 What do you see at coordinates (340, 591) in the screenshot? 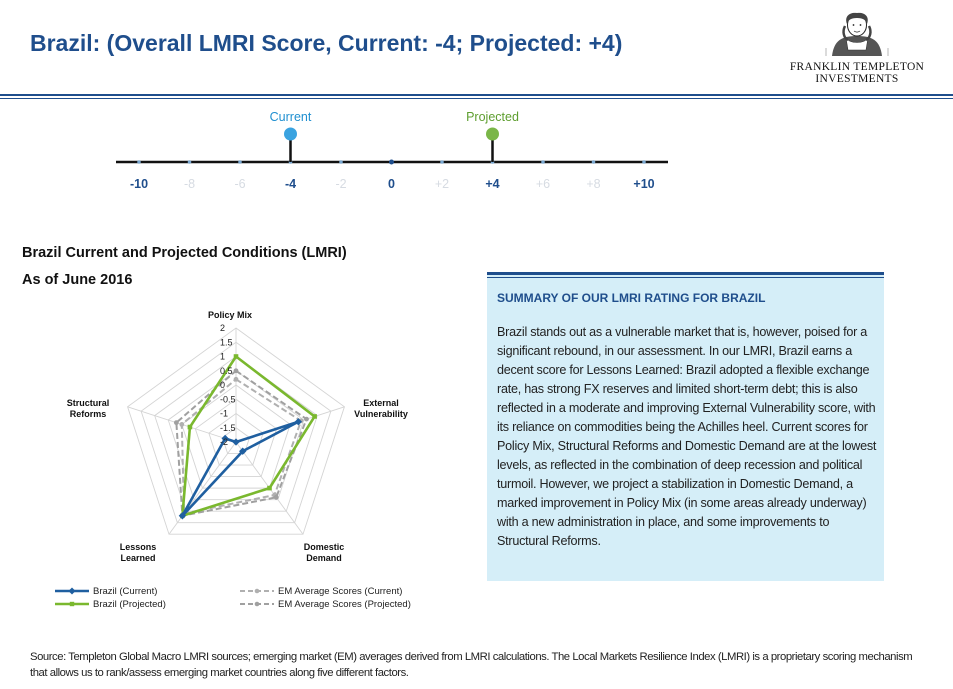
I see `legend-label: EM Average Scores (Current)` at bounding box center [340, 591].